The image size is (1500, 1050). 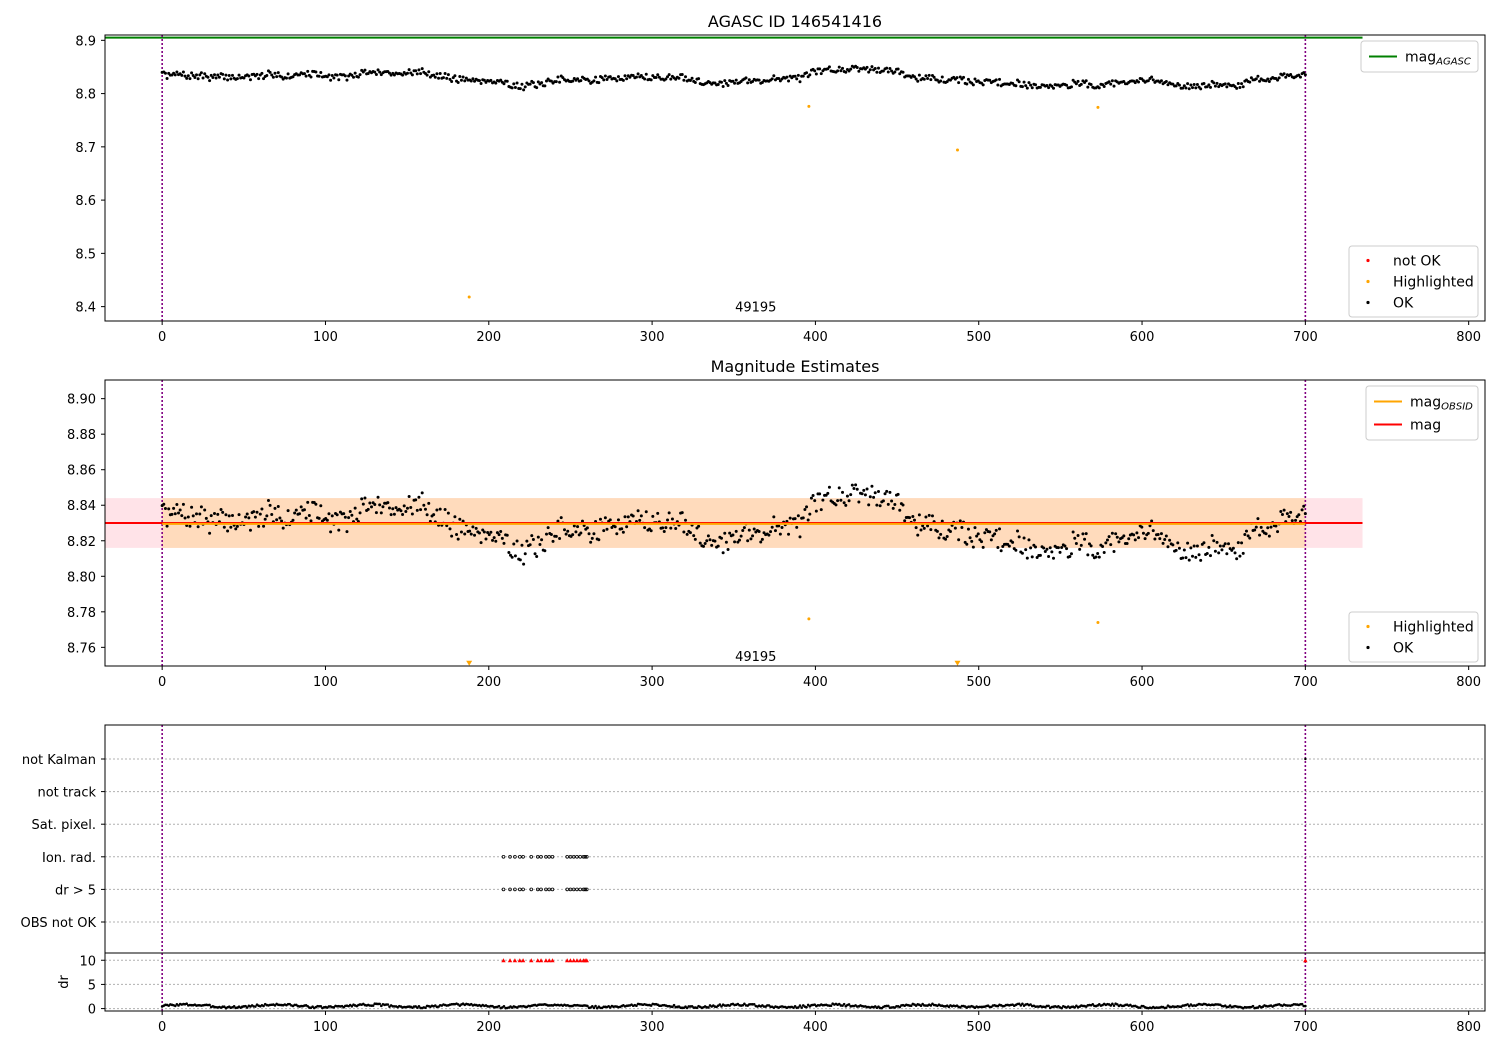 I want to click on legend-frame, so click(x=1413, y=281).